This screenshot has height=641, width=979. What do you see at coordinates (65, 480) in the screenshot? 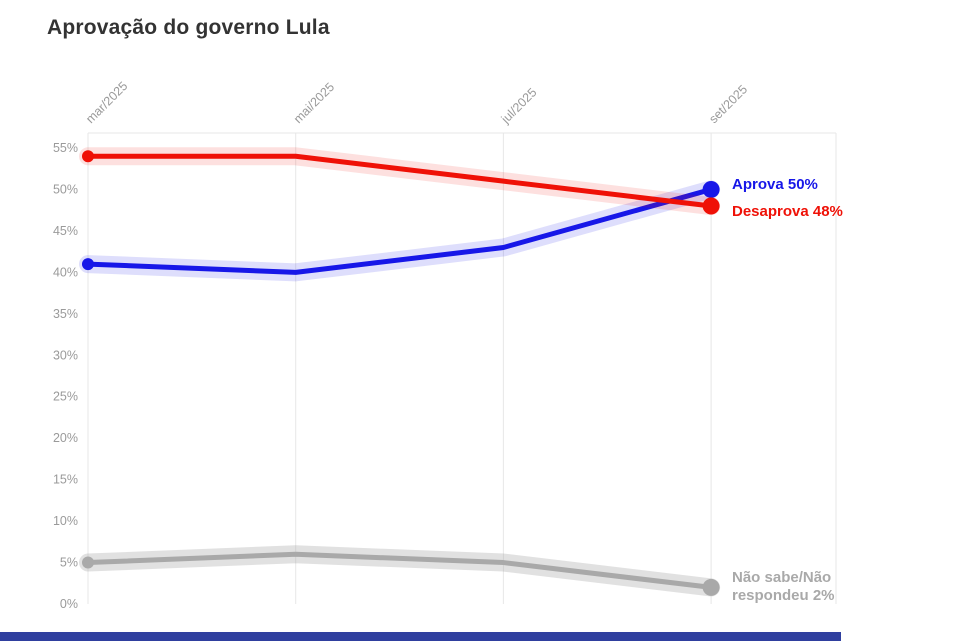
I see `y-axis-label: 15%` at bounding box center [65, 480].